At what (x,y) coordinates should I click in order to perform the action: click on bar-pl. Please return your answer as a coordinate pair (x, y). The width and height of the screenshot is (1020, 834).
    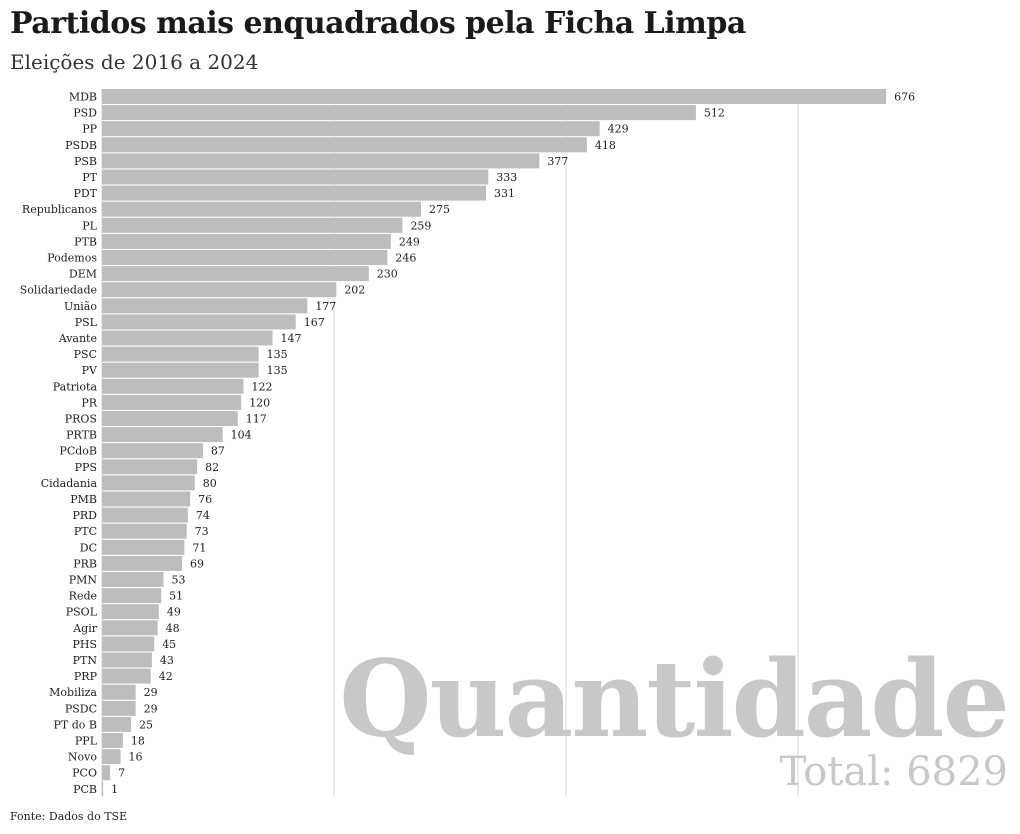
    Looking at the image, I should click on (252, 225).